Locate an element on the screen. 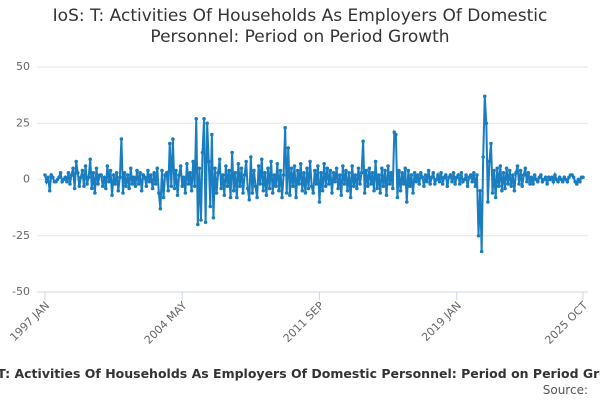  source: Source: is located at coordinates (565, 390).